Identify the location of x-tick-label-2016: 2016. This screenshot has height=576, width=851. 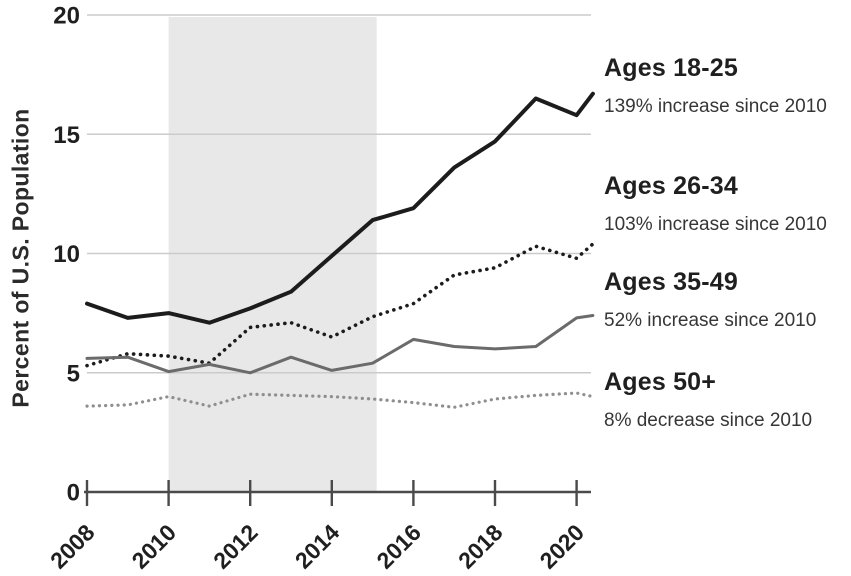
(398, 546).